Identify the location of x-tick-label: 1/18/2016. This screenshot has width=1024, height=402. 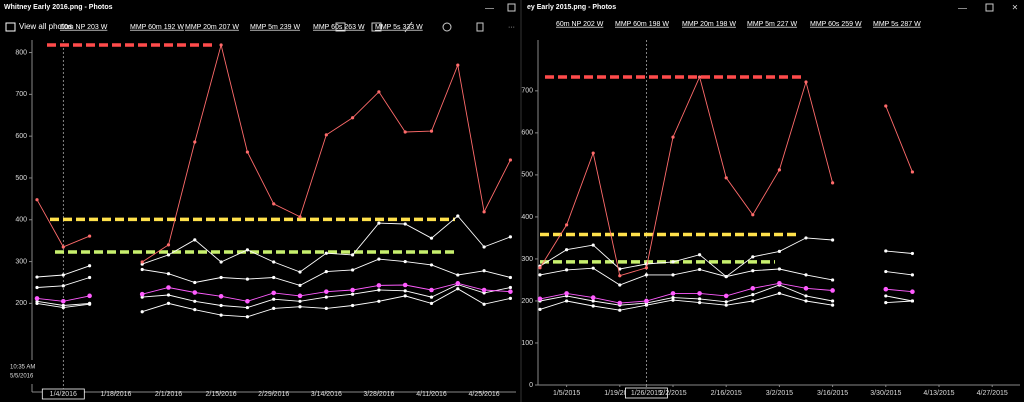
(115, 394).